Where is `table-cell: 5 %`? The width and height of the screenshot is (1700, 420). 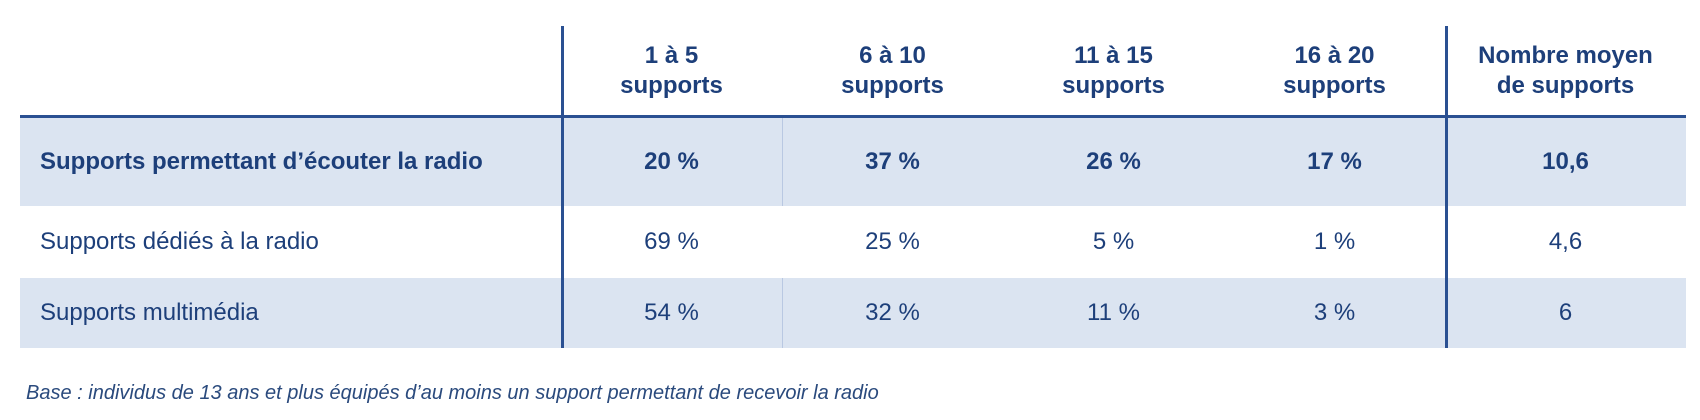 table-cell: 5 % is located at coordinates (1113, 241).